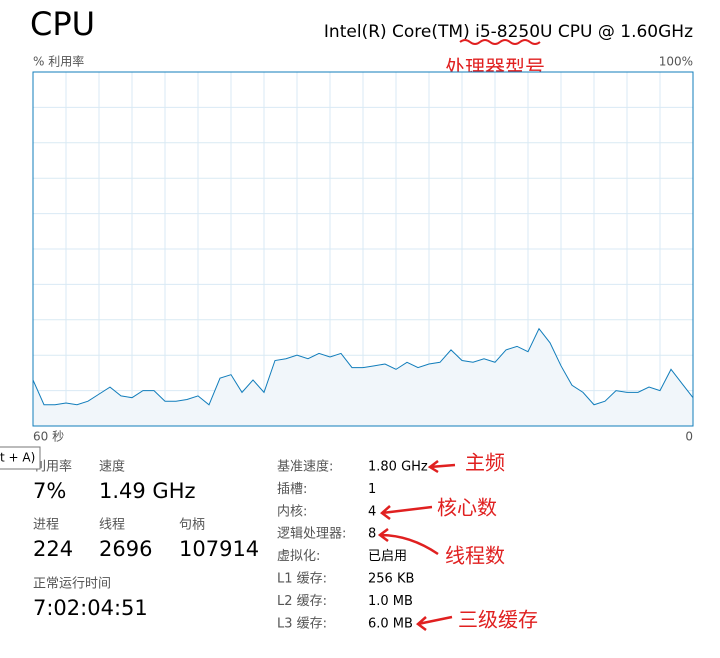 Image resolution: width=720 pixels, height=658 pixels. What do you see at coordinates (48, 437) in the screenshot?
I see `x-start-label: 60 秒` at bounding box center [48, 437].